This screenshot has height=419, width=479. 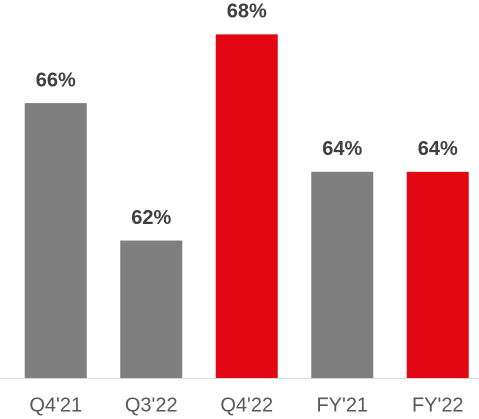 I want to click on value-label: 68%, so click(x=247, y=12).